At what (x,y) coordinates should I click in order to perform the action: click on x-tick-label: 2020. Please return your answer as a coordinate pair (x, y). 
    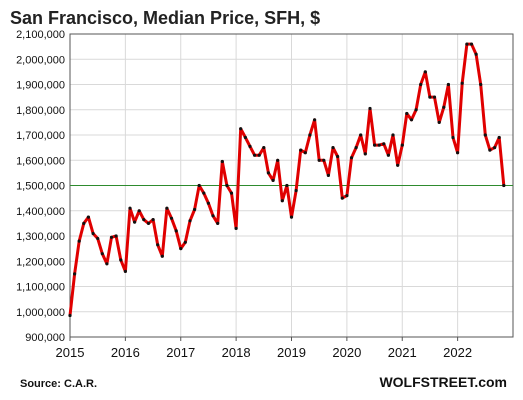
    Looking at the image, I should click on (346, 352).